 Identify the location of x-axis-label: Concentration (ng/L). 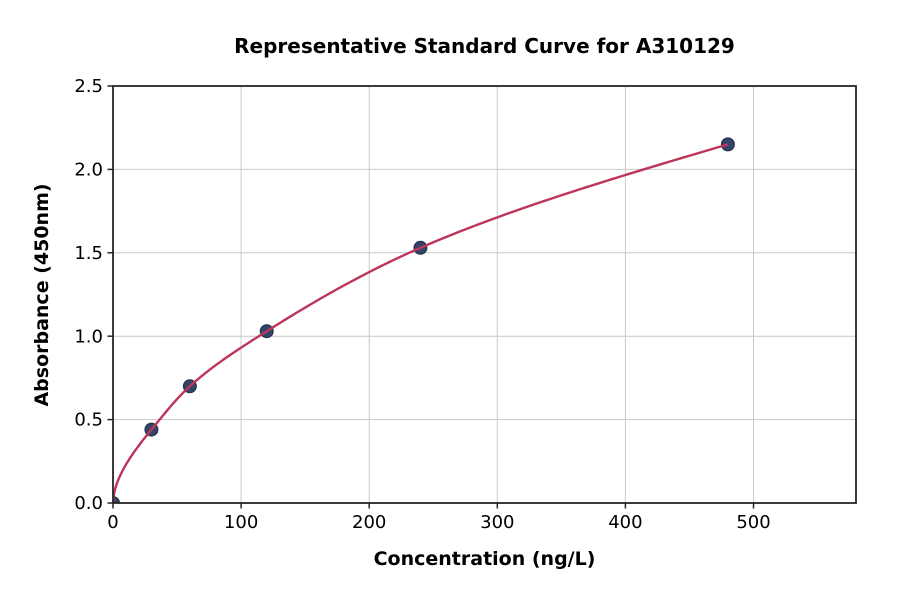
(484, 559).